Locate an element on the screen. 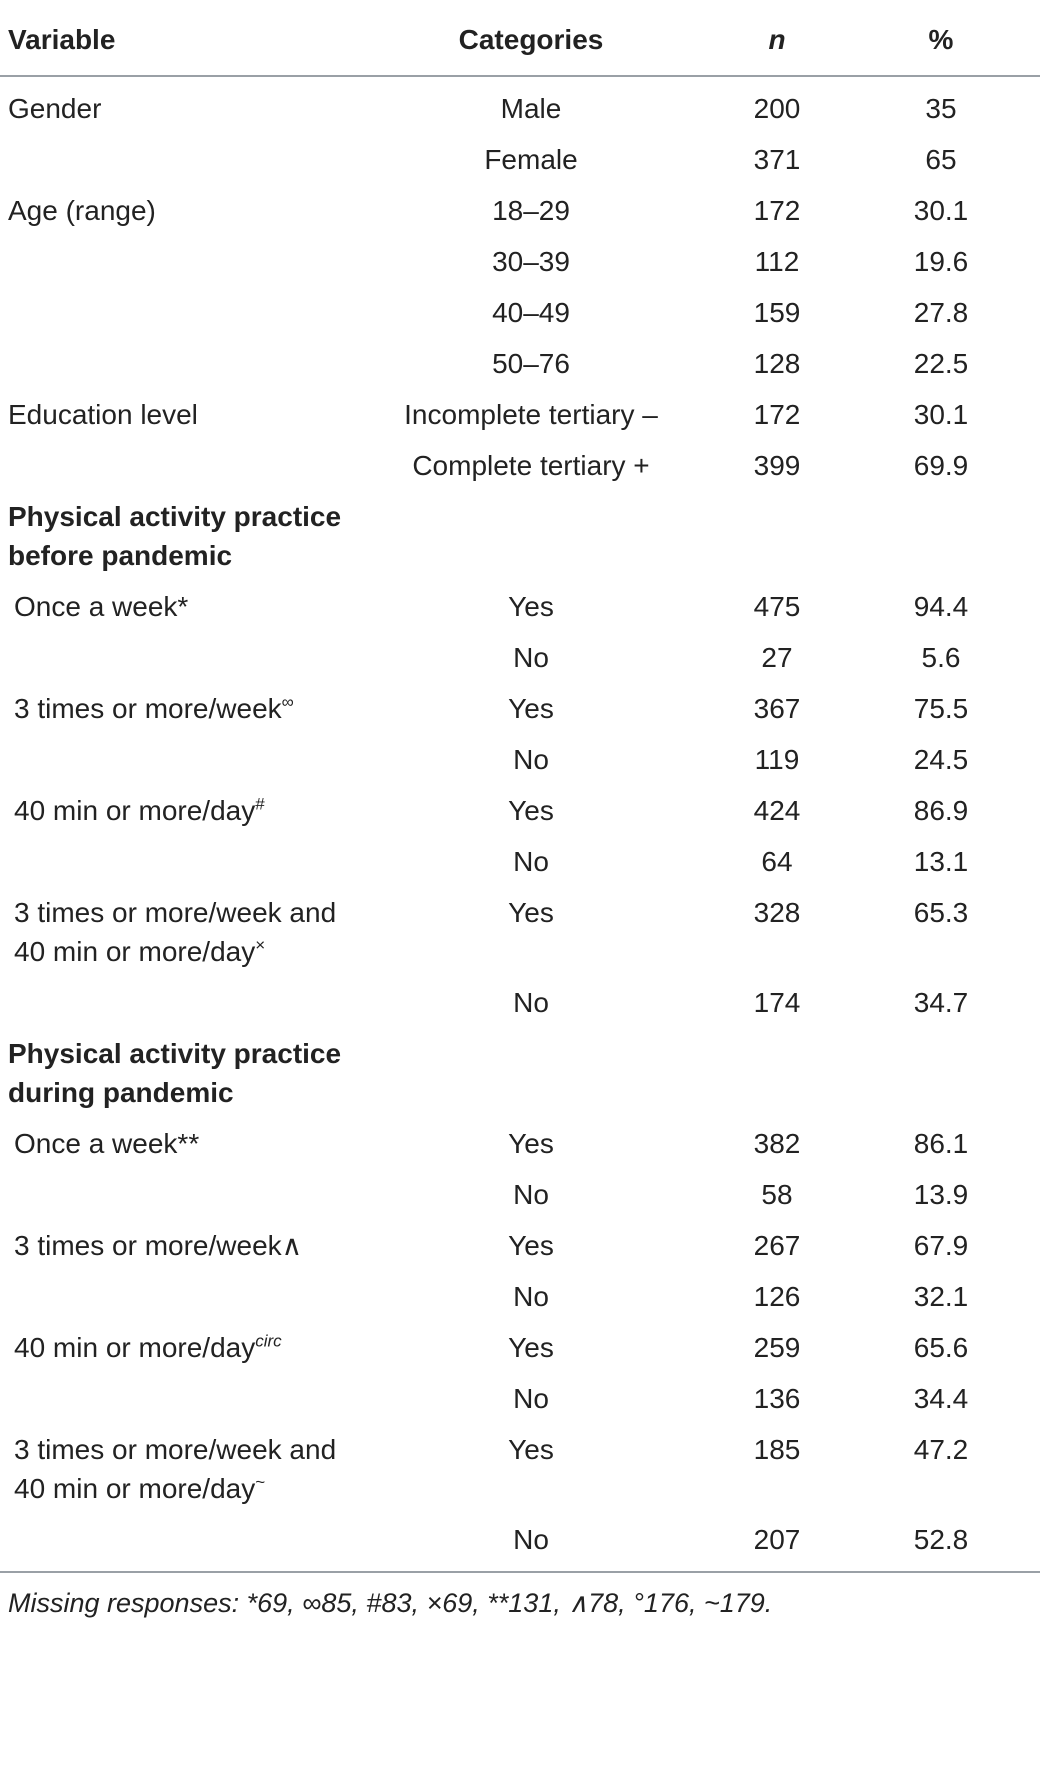  cell-variable: 40 min or more/daycirc is located at coordinates (175, 1349).